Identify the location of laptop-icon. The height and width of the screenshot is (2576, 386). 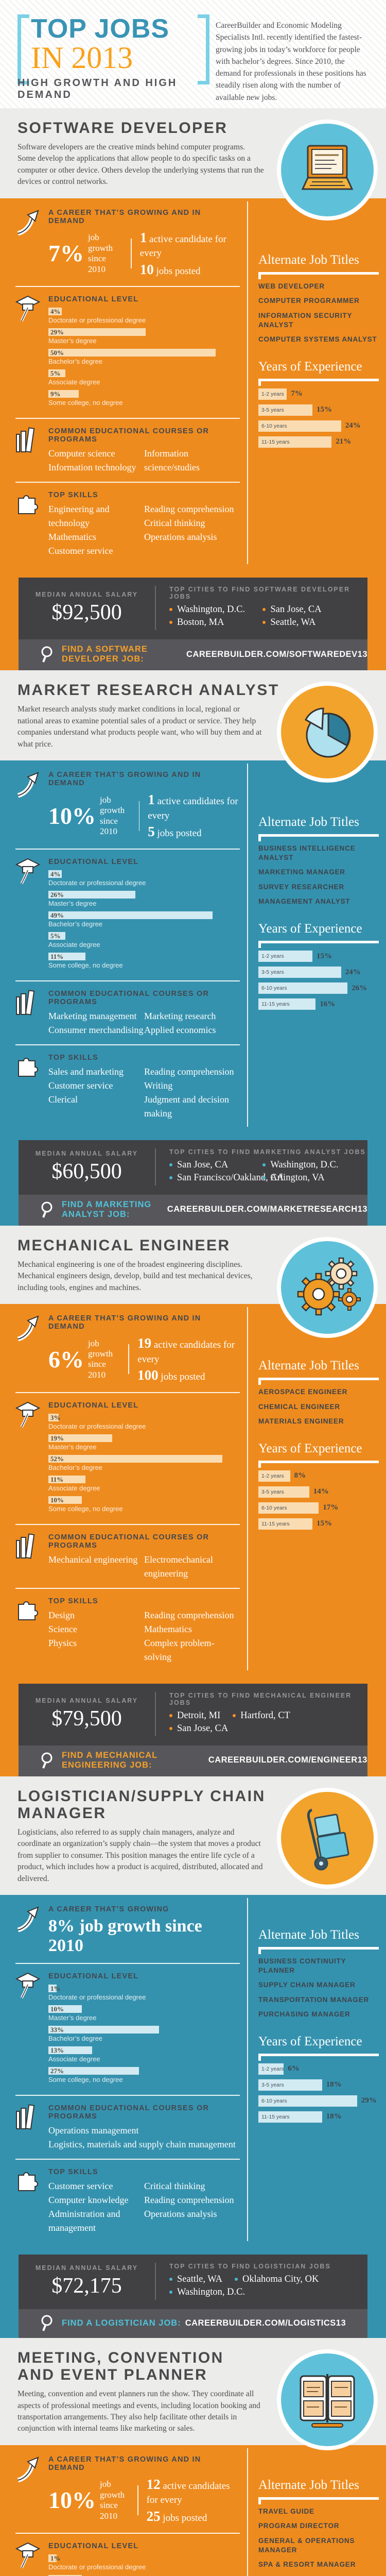
(328, 170).